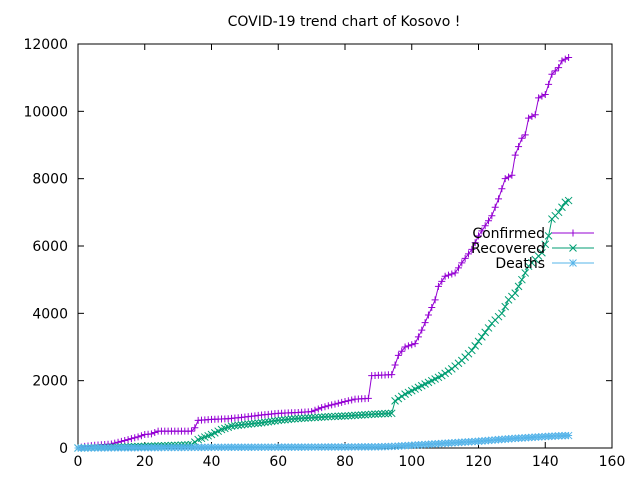 This screenshot has height=480, width=640. I want to click on y-tick-label: 2000, so click(50, 382).